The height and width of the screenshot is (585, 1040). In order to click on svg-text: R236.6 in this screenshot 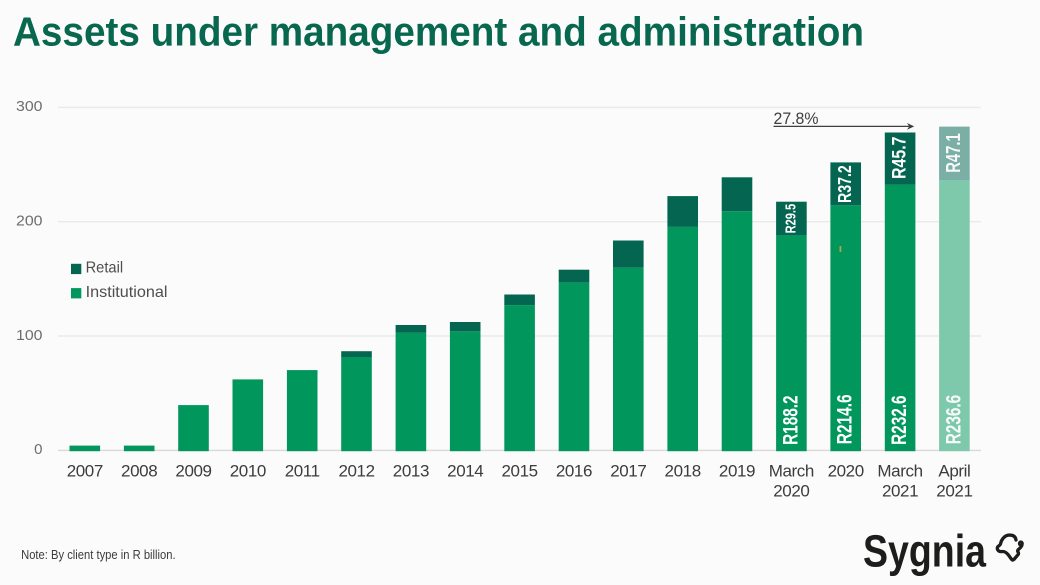, I will do `click(953, 420)`.